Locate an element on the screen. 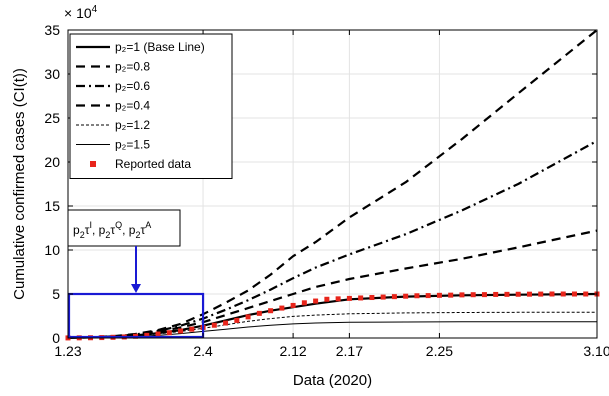 The image size is (609, 396). y-axis-exponent: × 10⁴ is located at coordinates (81, 12).